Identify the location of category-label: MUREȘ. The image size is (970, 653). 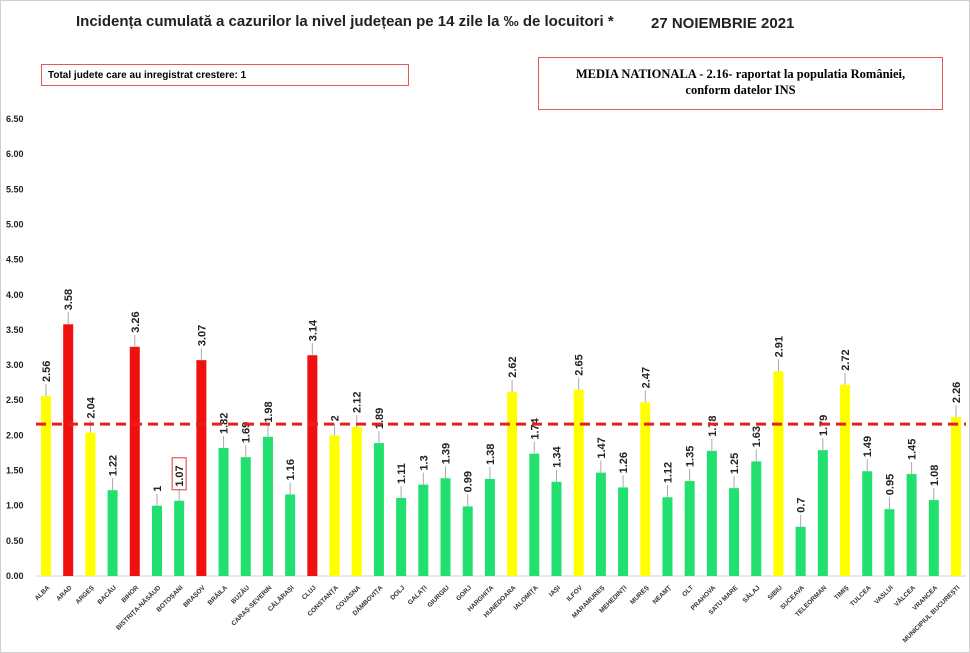
(640, 595).